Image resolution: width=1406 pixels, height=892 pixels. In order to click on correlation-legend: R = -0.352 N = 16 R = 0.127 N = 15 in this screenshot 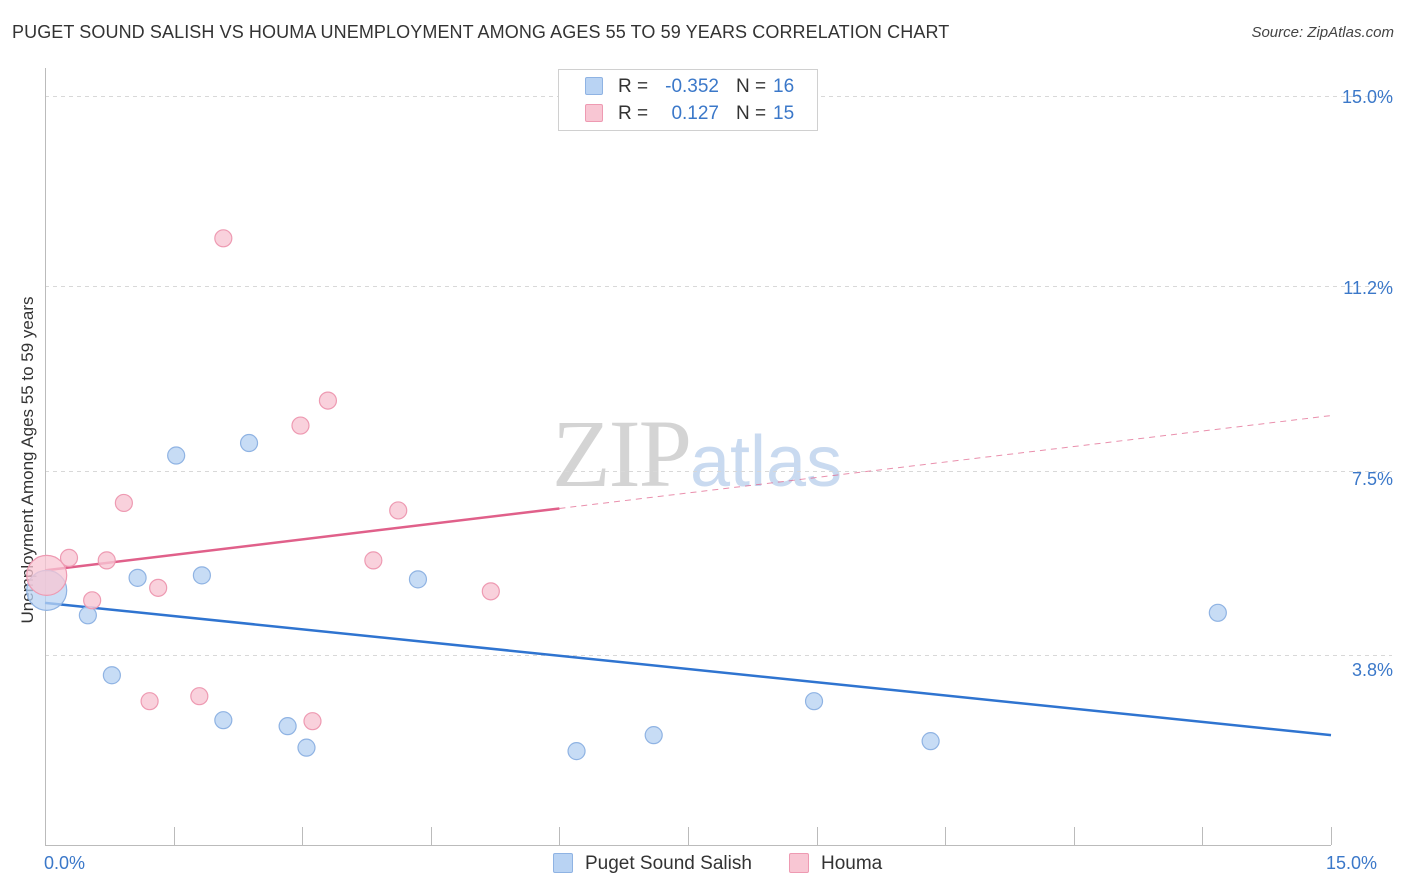, I will do `click(688, 100)`.